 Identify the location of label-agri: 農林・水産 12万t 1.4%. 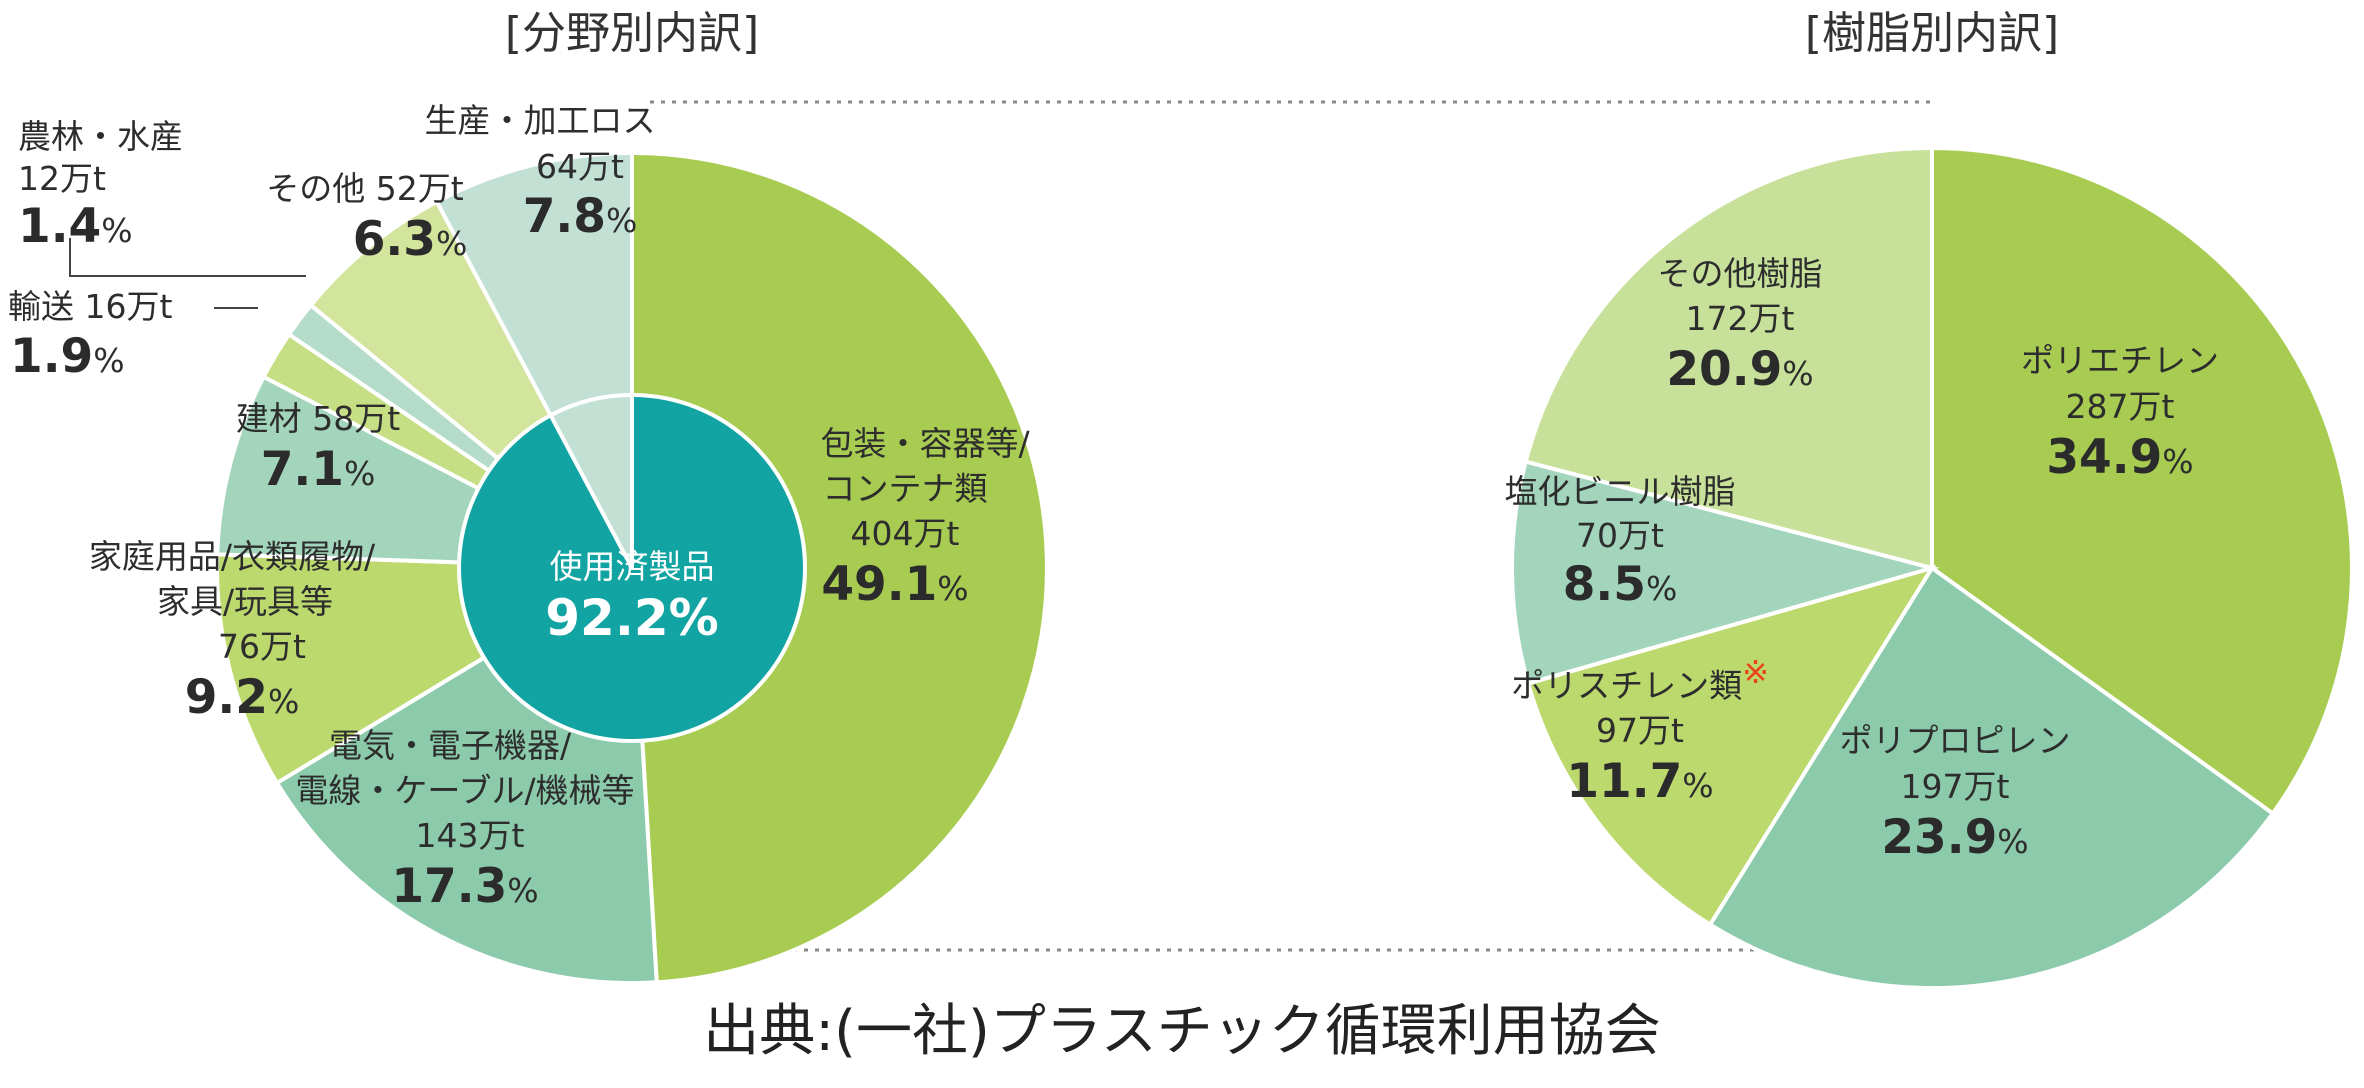
(100, 185).